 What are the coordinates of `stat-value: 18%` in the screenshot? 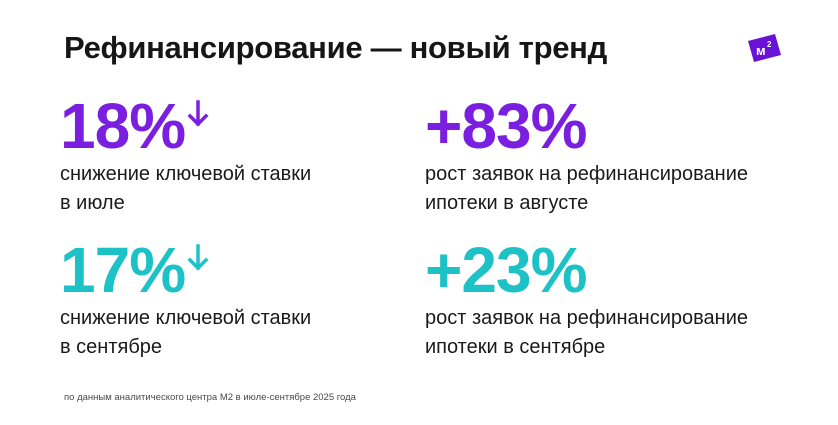 It's located at (123, 126).